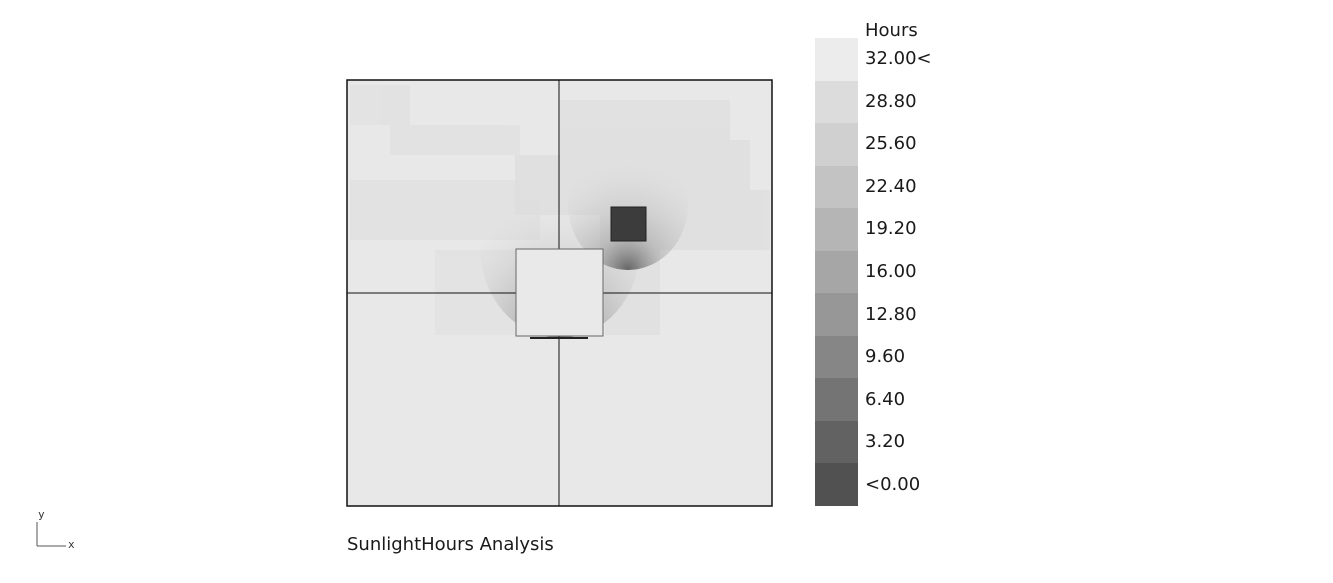 The height and width of the screenshot is (583, 1333). Describe the element at coordinates (41, 514) in the screenshot. I see `axis-y-label: y` at that location.